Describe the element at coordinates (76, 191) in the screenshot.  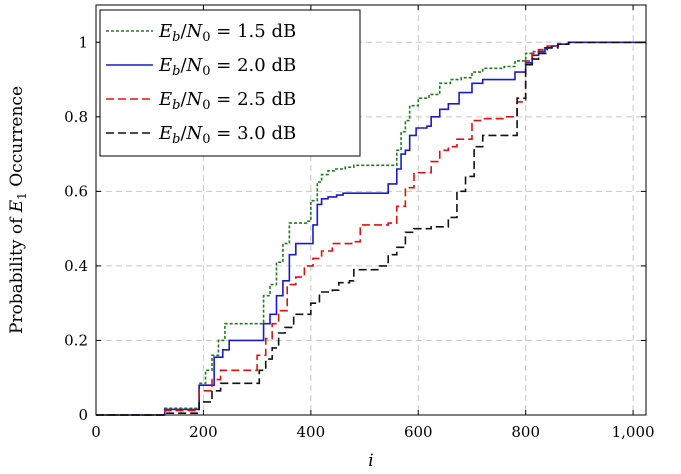
I see `y-tick-label: 0.6` at that location.